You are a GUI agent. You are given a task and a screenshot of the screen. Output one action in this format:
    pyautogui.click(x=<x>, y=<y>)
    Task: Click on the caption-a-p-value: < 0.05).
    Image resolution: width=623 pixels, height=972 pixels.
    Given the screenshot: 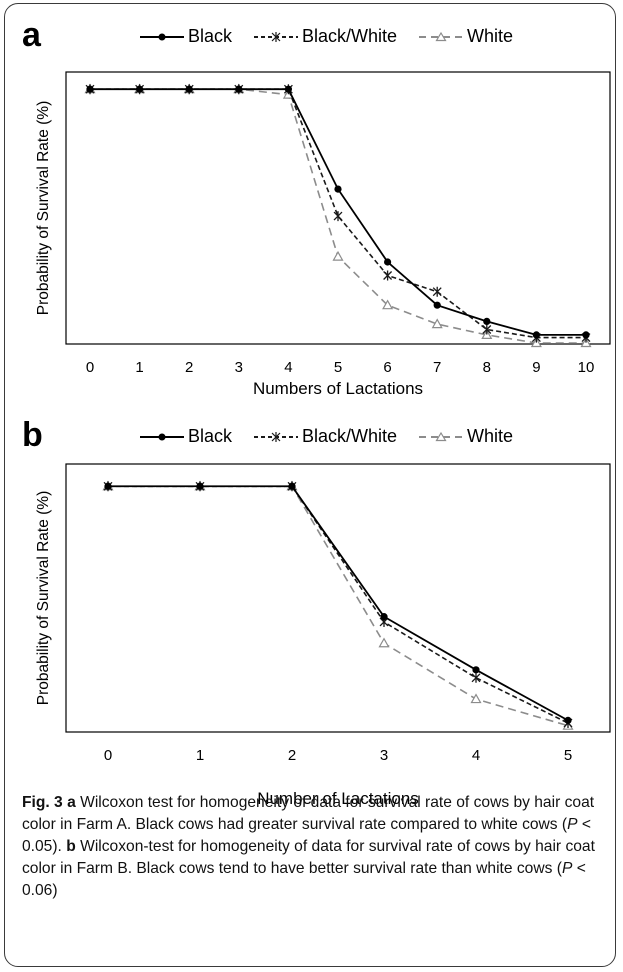 What is the action you would take?
    pyautogui.click(x=306, y=835)
    